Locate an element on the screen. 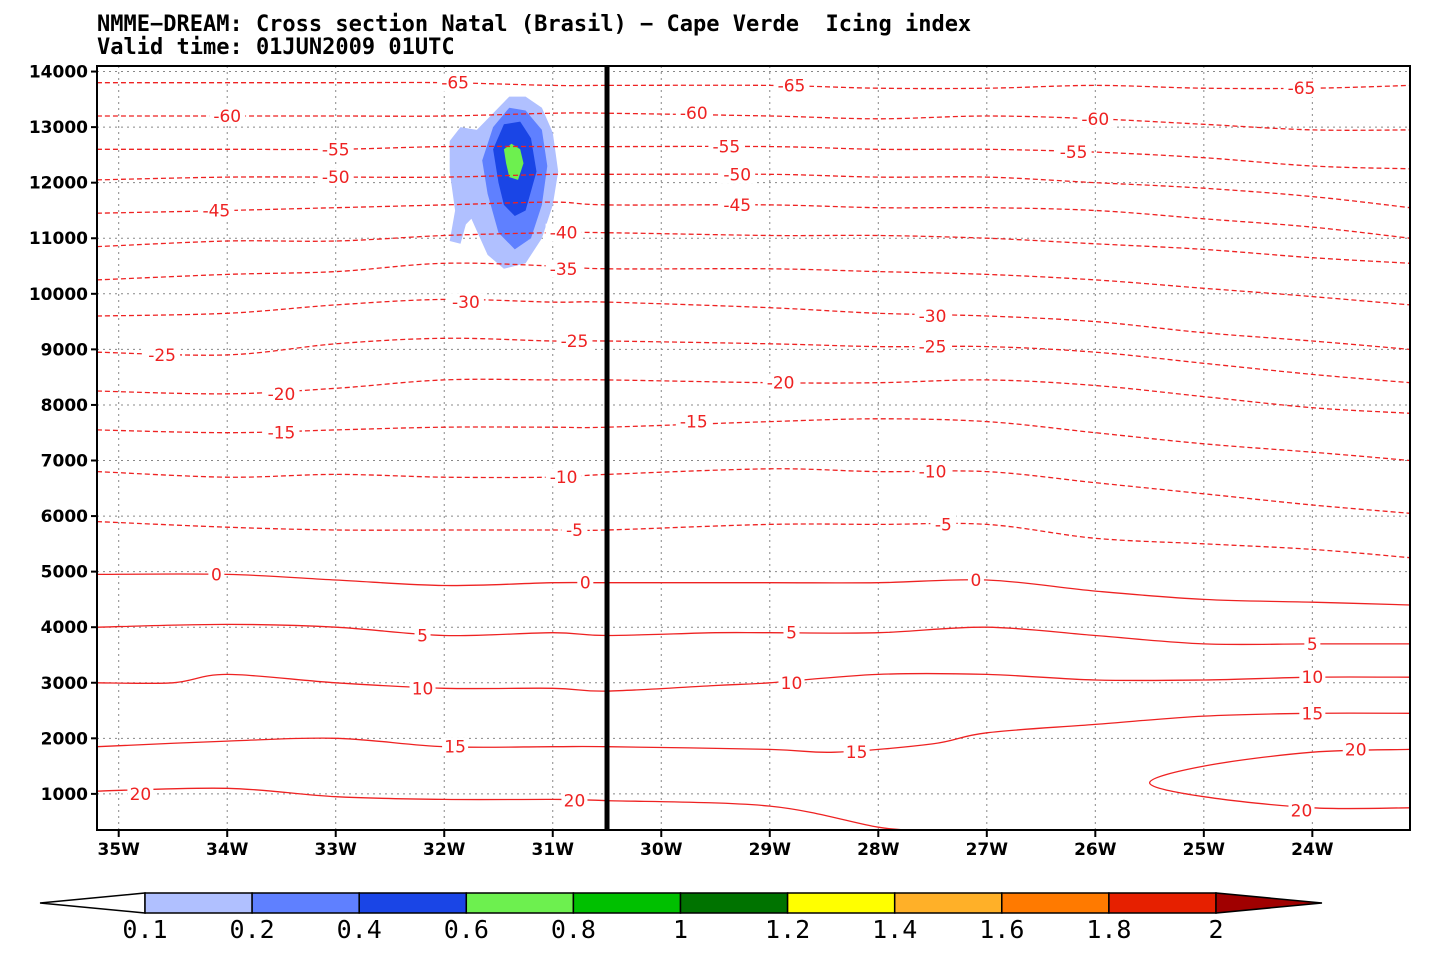  contour-label: 5 is located at coordinates (422, 637).